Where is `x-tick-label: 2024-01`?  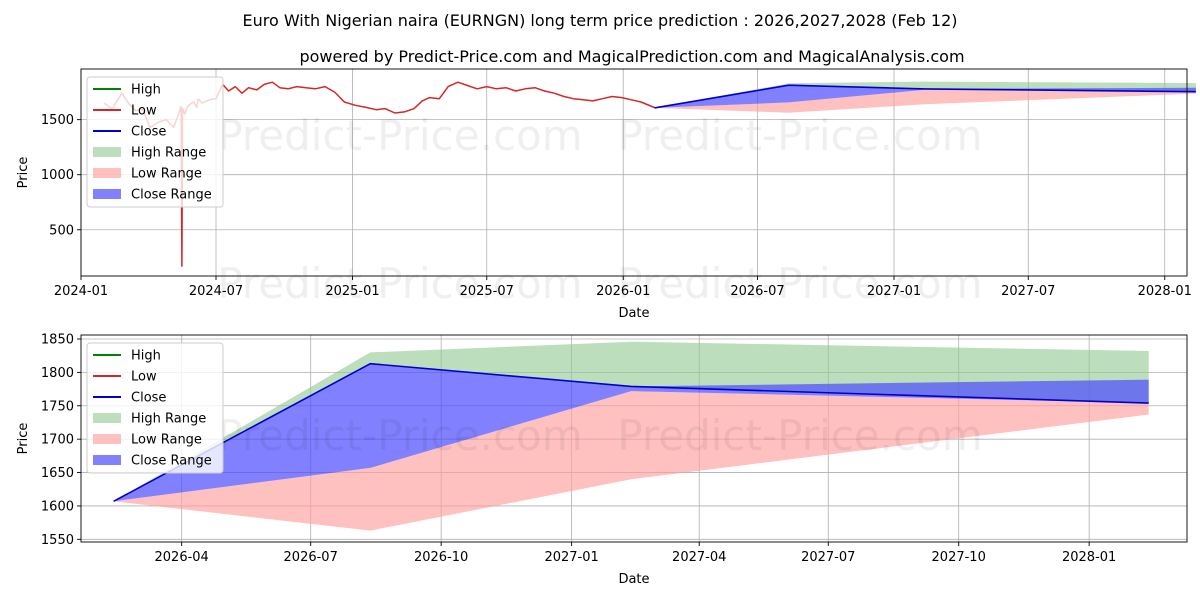
x-tick-label: 2024-01 is located at coordinates (81, 291).